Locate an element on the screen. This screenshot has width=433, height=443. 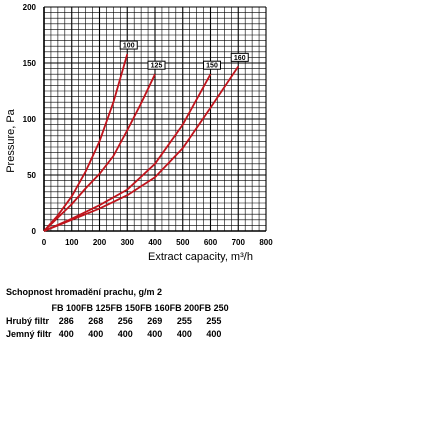
row-label: Hrubý filtr is located at coordinates (28, 320).